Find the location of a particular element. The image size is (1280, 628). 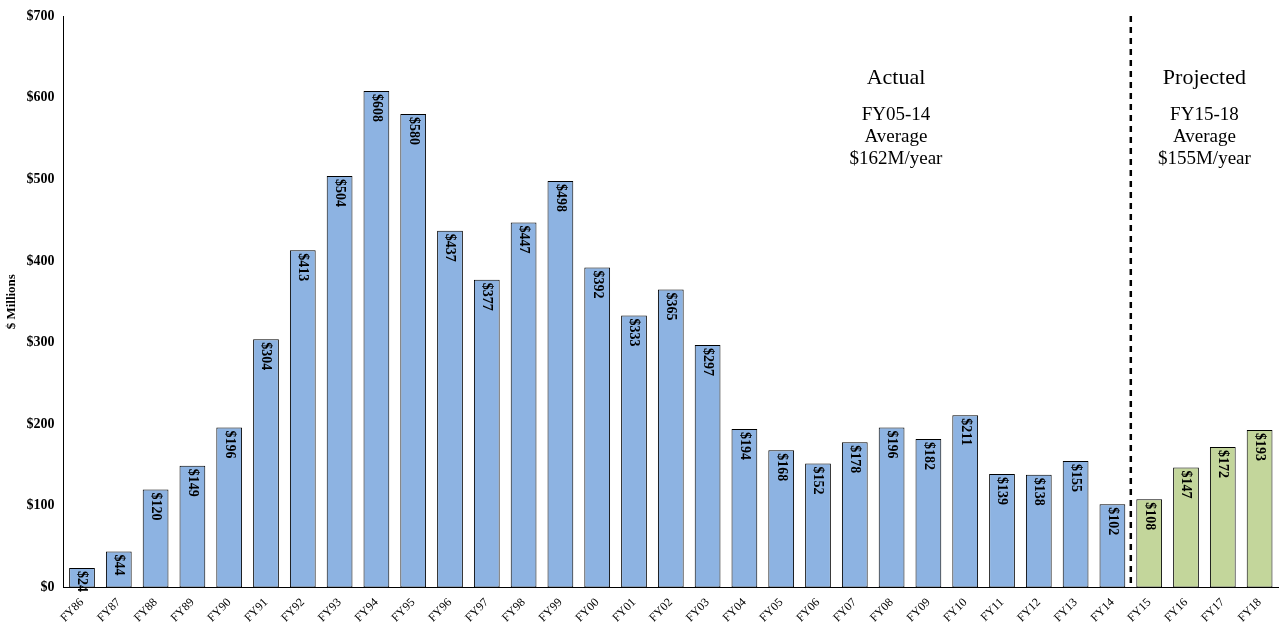

data-label: $297 is located at coordinates (708, 362).